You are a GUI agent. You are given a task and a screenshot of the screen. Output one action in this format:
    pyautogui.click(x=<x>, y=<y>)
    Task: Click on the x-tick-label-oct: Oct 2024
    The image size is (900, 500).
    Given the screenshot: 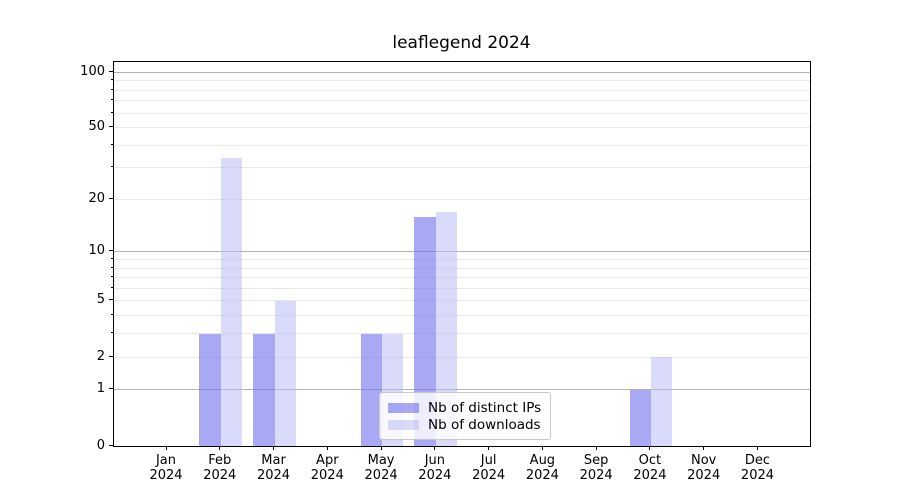 What is the action you would take?
    pyautogui.click(x=650, y=468)
    